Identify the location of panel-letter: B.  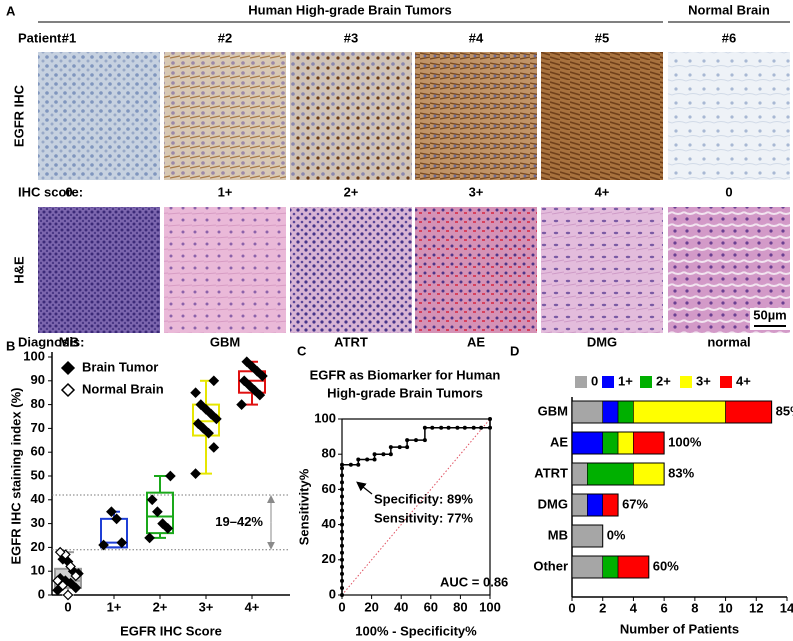
(10, 345).